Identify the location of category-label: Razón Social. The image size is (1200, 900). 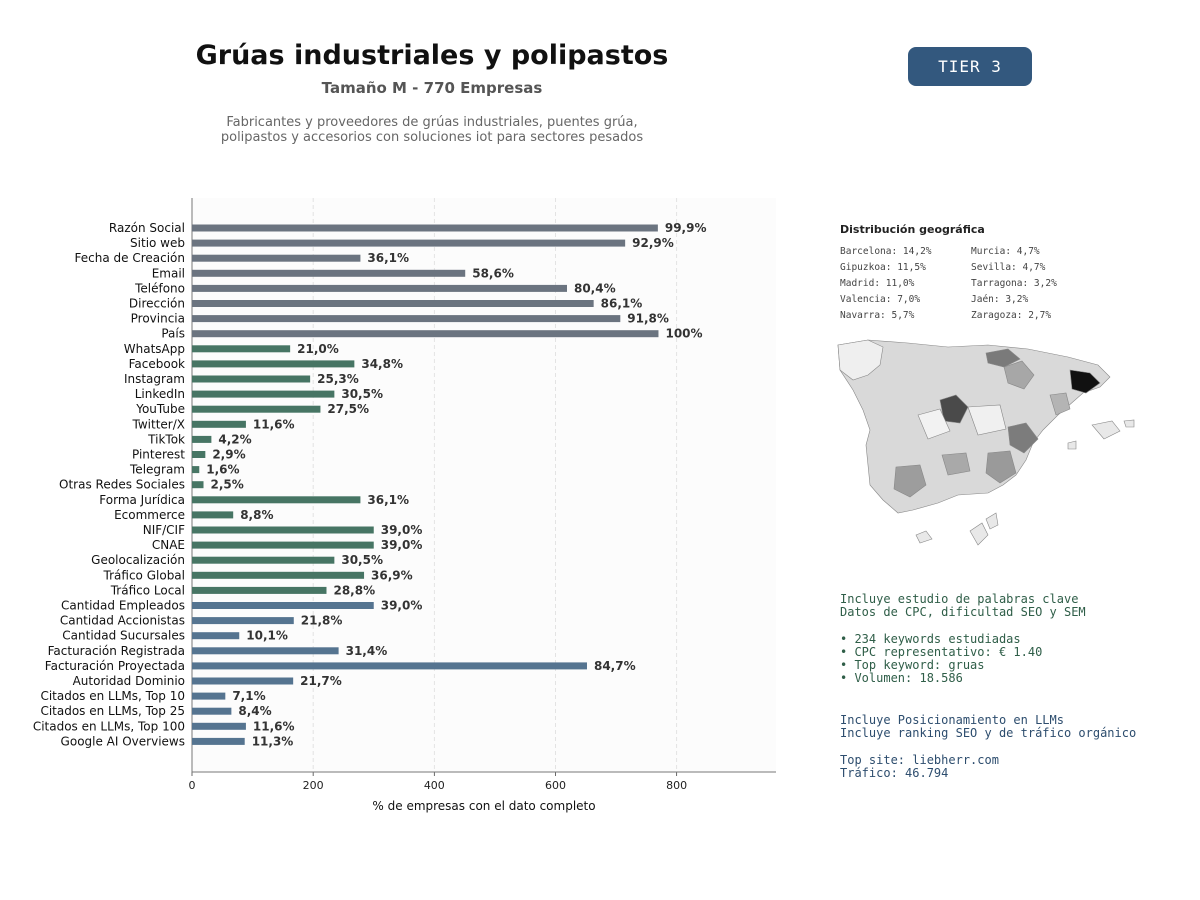
(147, 228).